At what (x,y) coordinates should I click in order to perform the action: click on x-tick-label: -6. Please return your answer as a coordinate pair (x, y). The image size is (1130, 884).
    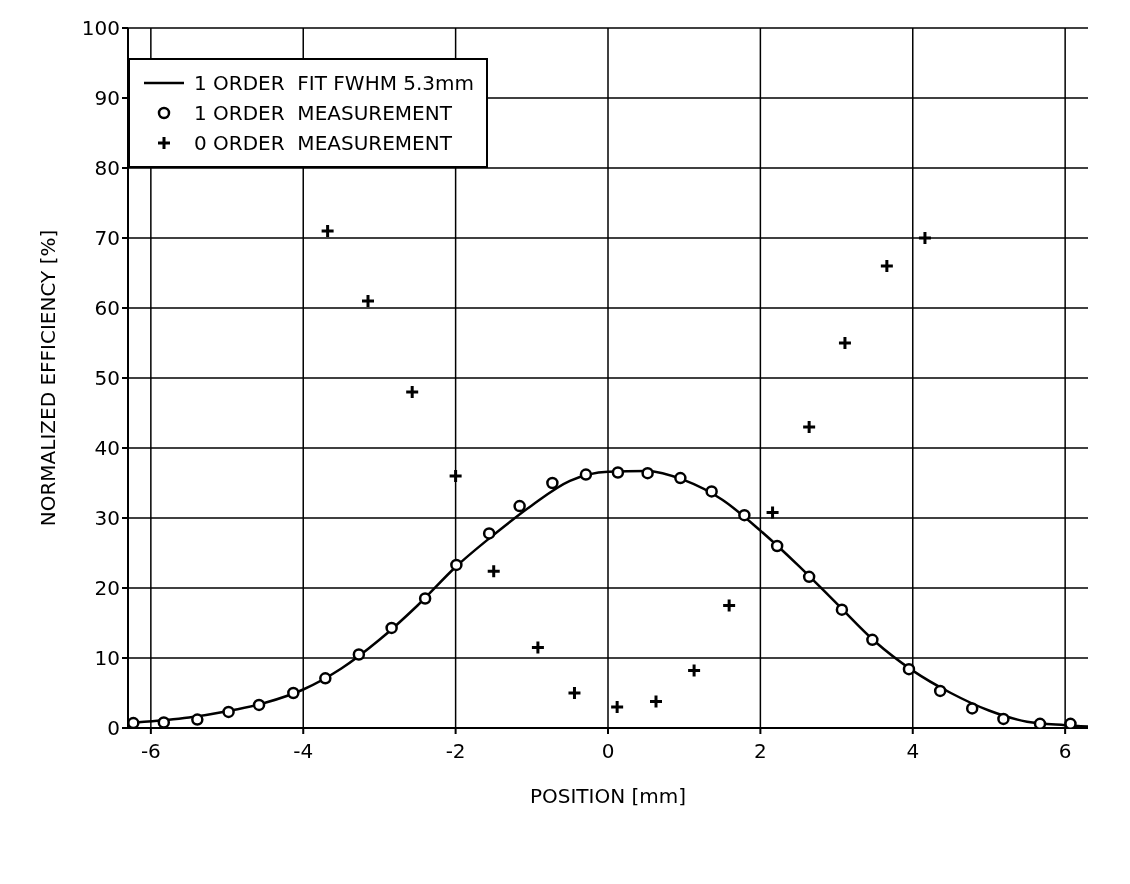
    Looking at the image, I should click on (150, 751).